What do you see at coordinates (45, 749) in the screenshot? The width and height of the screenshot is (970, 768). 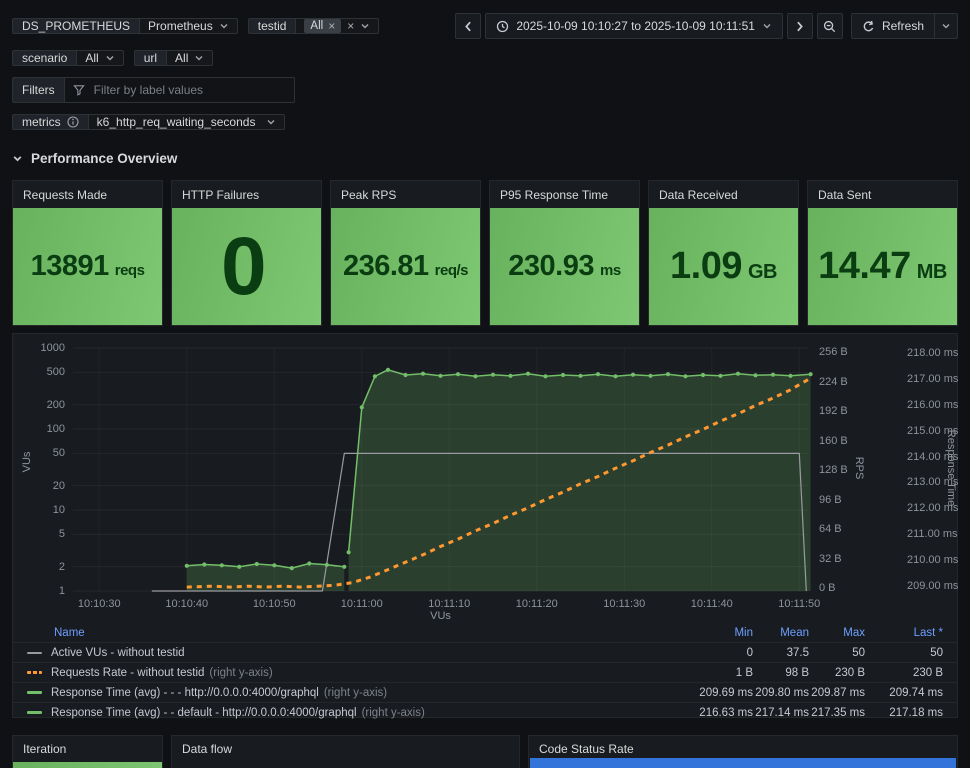 I see `panel-title: Iteration` at bounding box center [45, 749].